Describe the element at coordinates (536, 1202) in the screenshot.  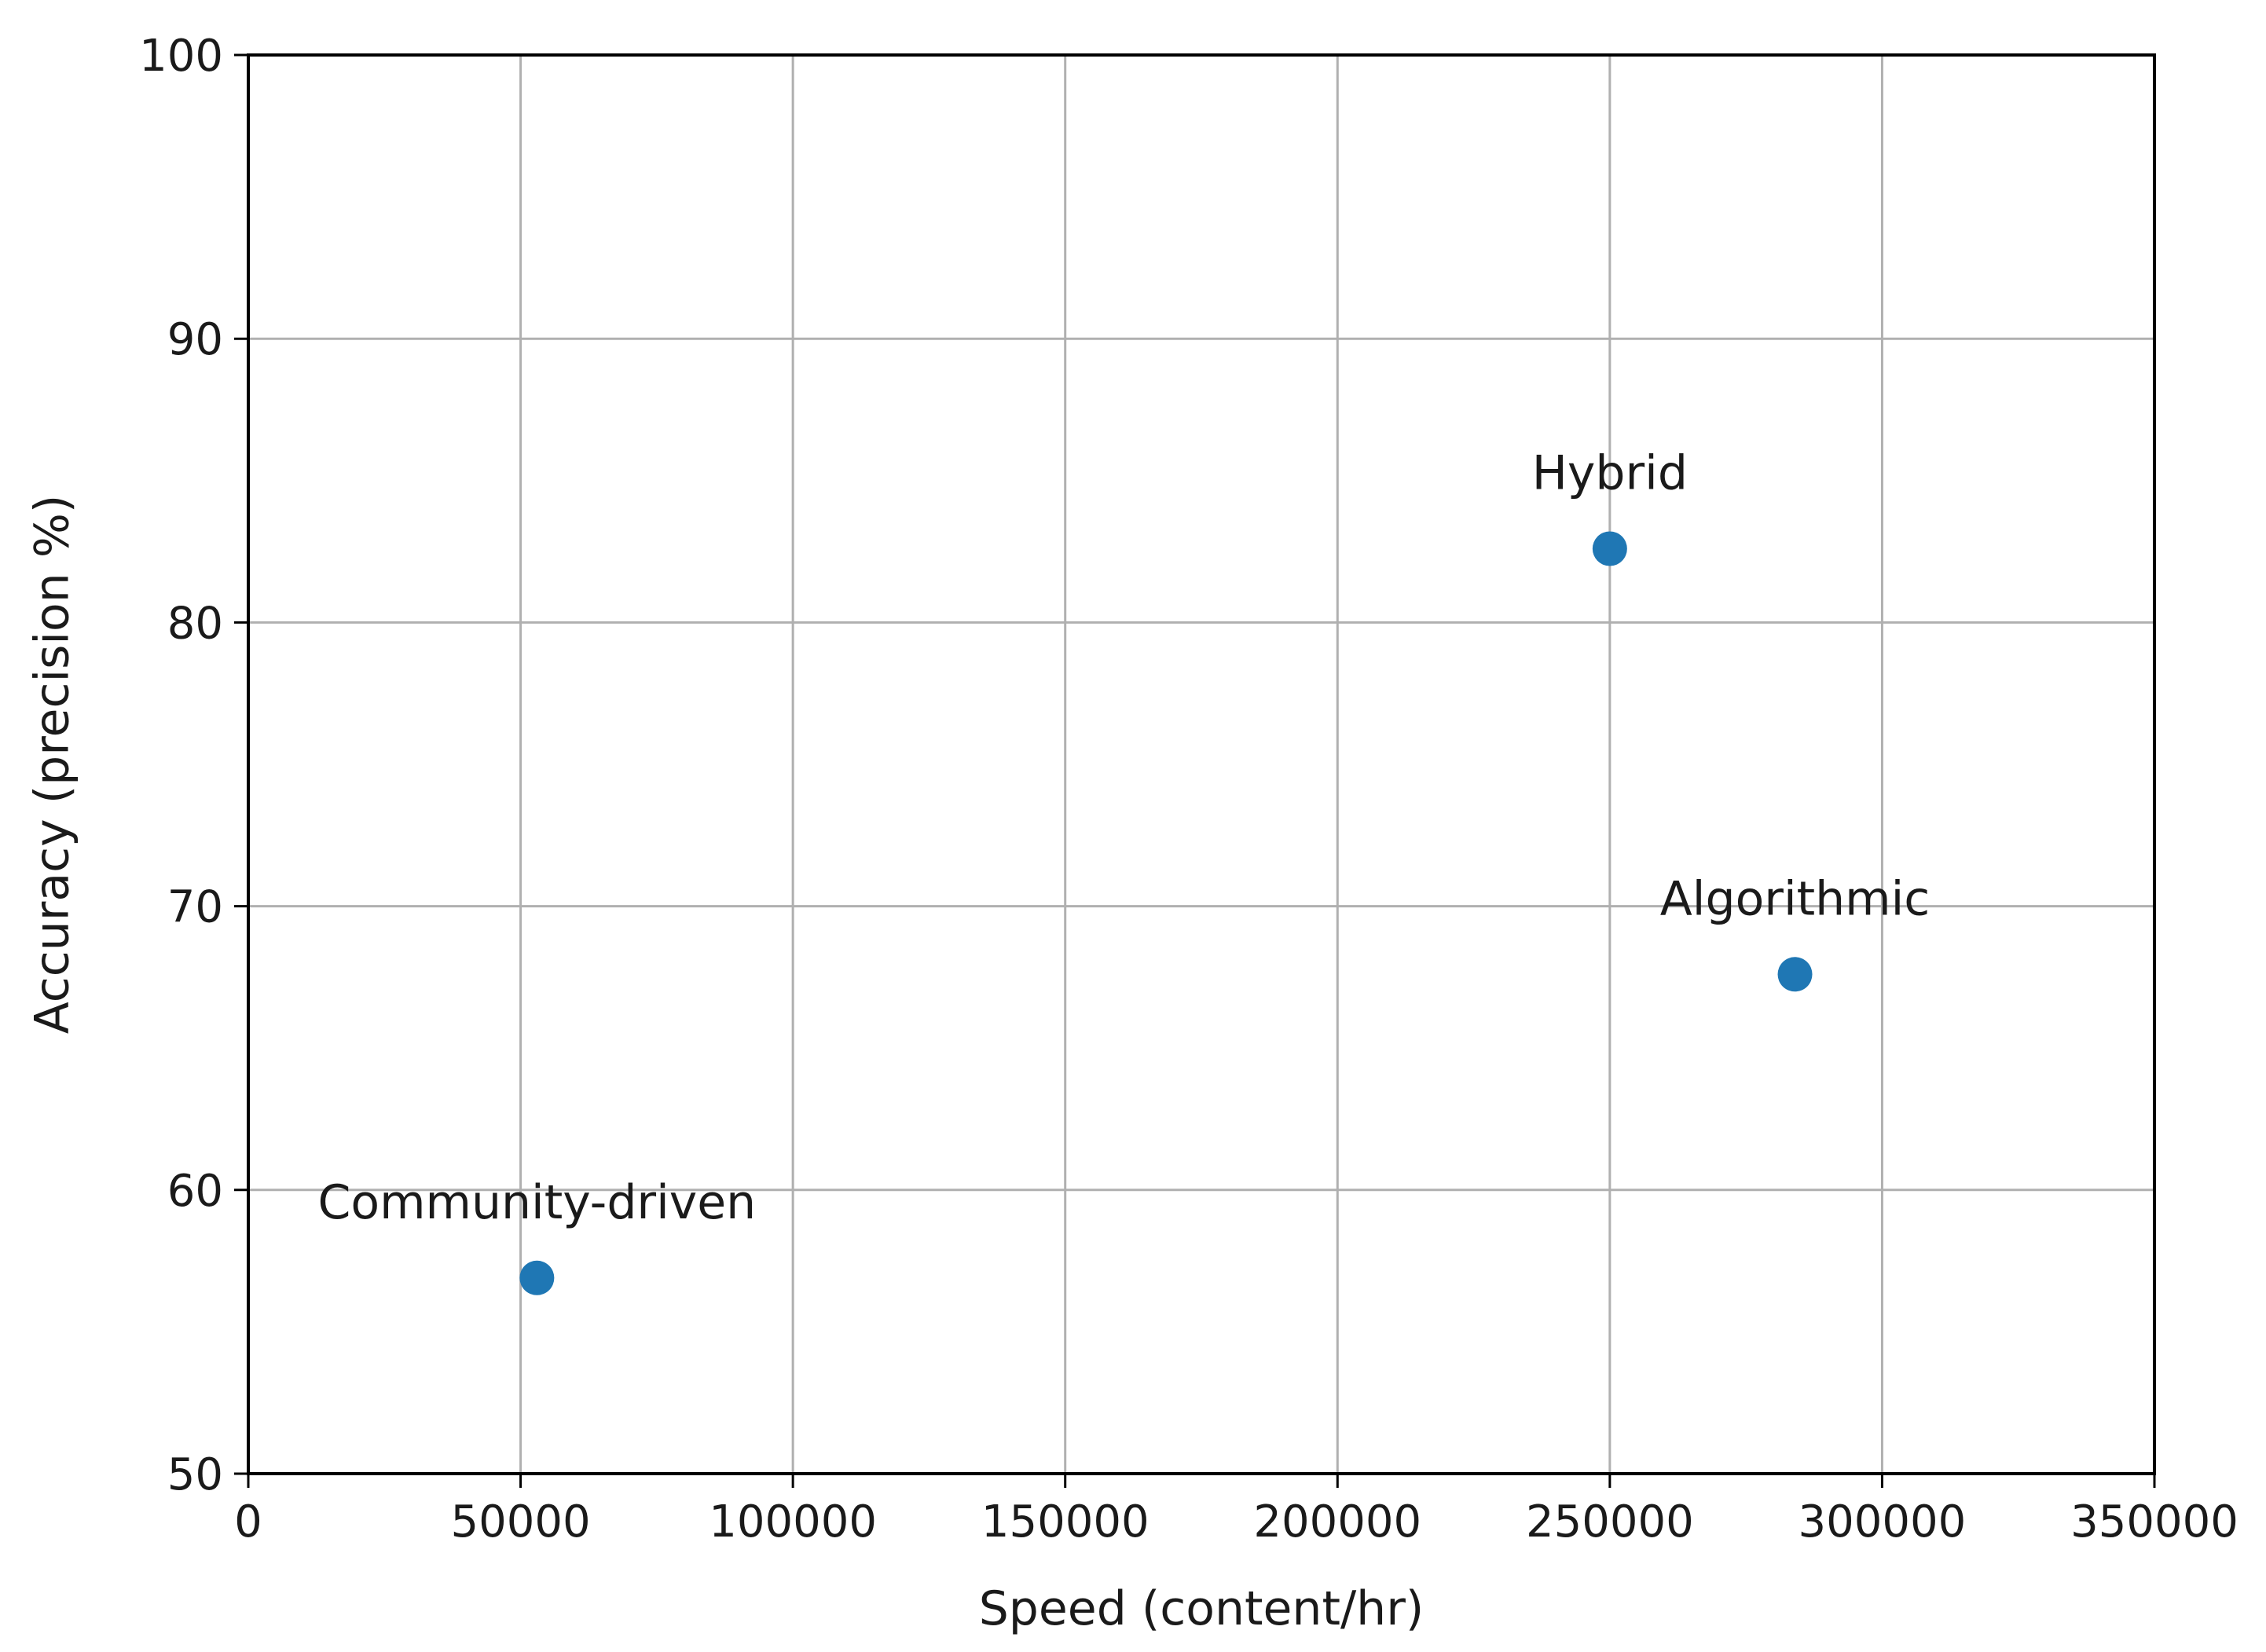
I see `data-point-label: Community-driven` at that location.